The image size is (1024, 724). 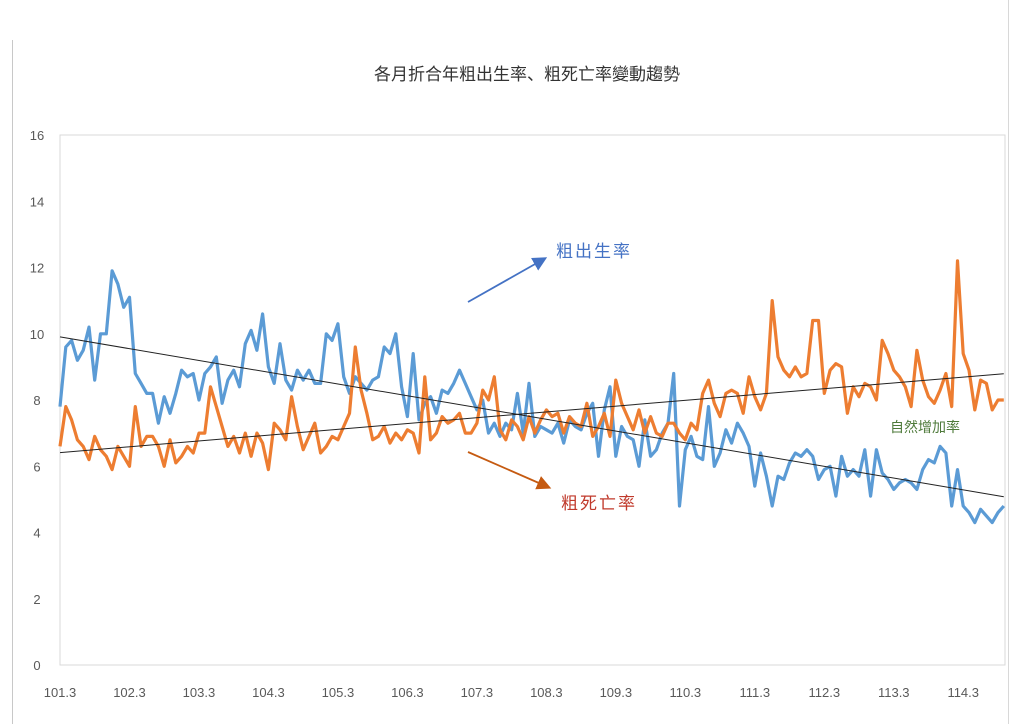 What do you see at coordinates (36, 599) in the screenshot?
I see `y-tick-label: 2` at bounding box center [36, 599].